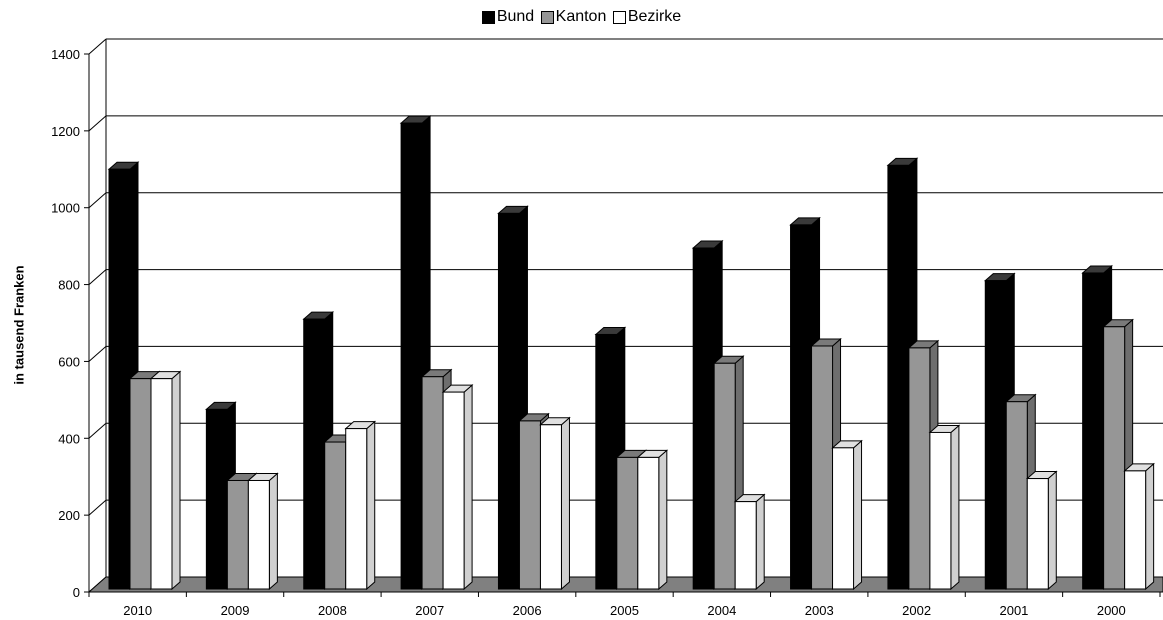 Image resolution: width=1163 pixels, height=620 pixels. Describe the element at coordinates (624, 610) in the screenshot. I see `x-tick-label: 2005` at that location.